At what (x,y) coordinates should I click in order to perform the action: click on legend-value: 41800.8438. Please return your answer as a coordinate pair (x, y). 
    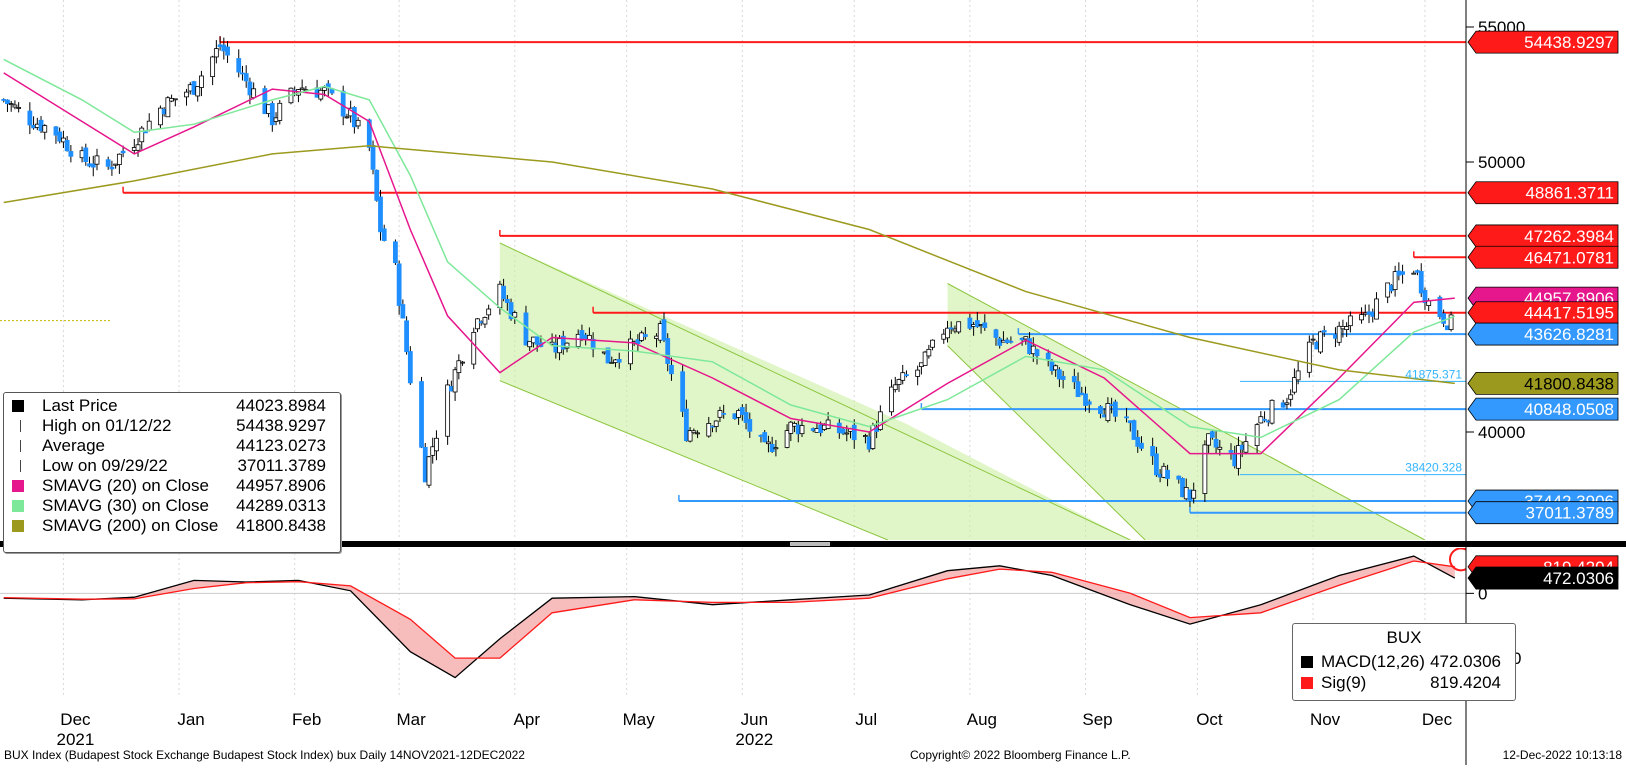
    Looking at the image, I should click on (281, 525).